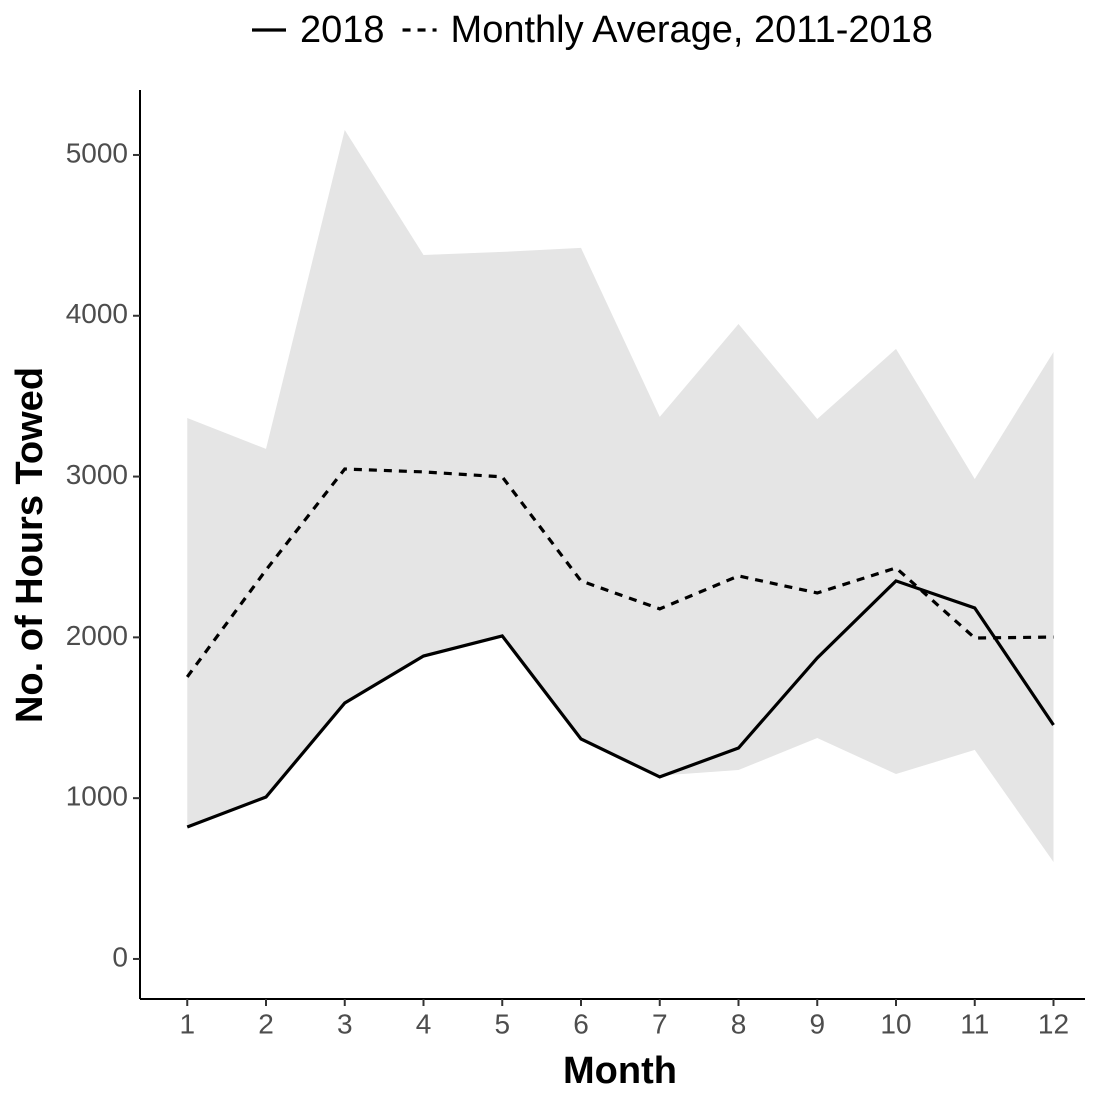 Image resolution: width=1102 pixels, height=1099 pixels. What do you see at coordinates (120, 956) in the screenshot?
I see `y-tick-label: 0` at bounding box center [120, 956].